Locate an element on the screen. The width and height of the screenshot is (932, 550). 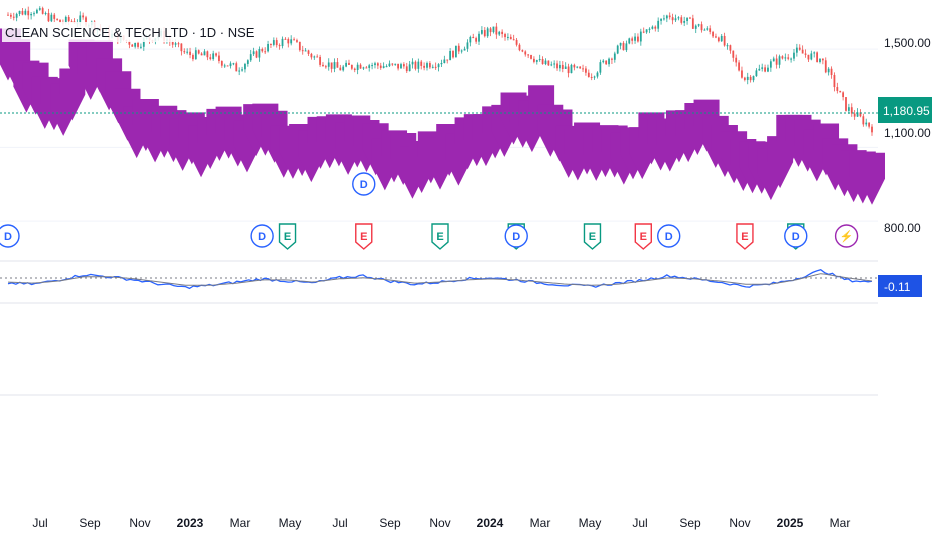
oscillator-pane is located at coordinates (440, 279).